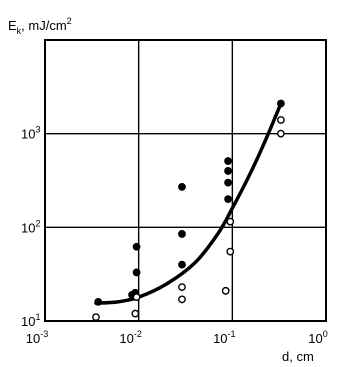 This screenshot has height=367, width=340. I want to click on x-axis-label: d, cm, so click(298, 356).